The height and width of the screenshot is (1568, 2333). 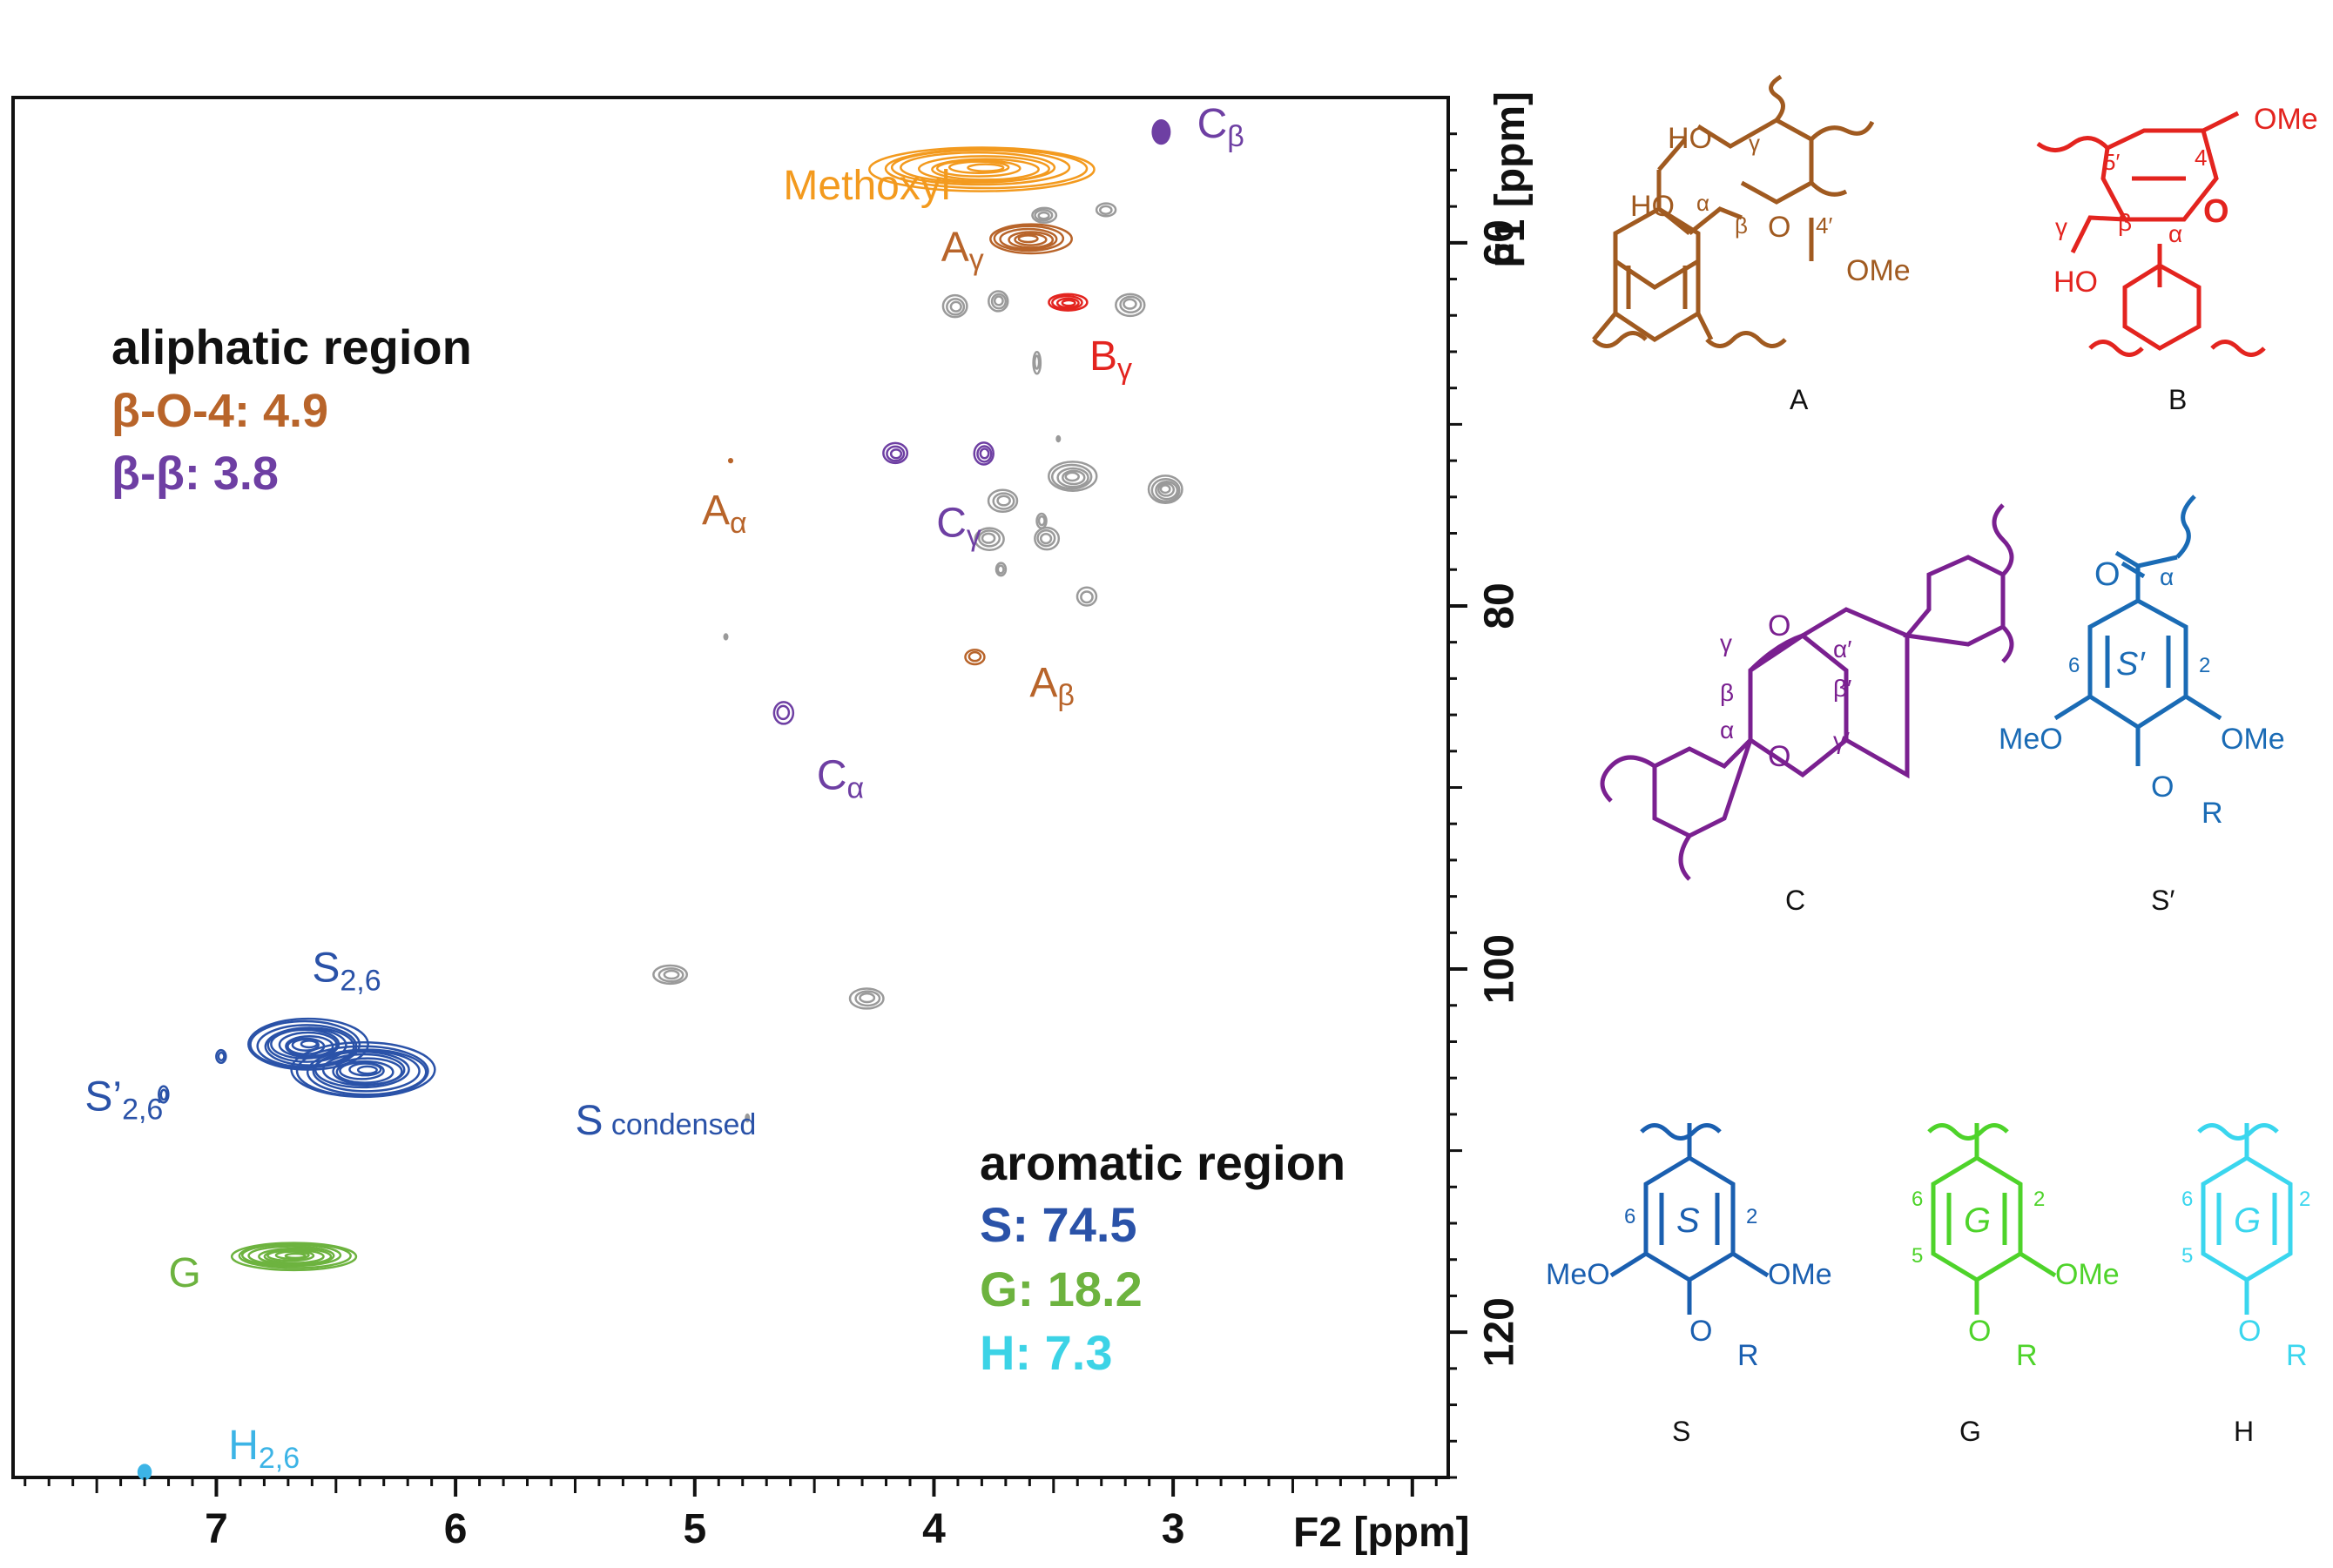 I want to click on structure-g-r: R, so click(x=2027, y=1355).